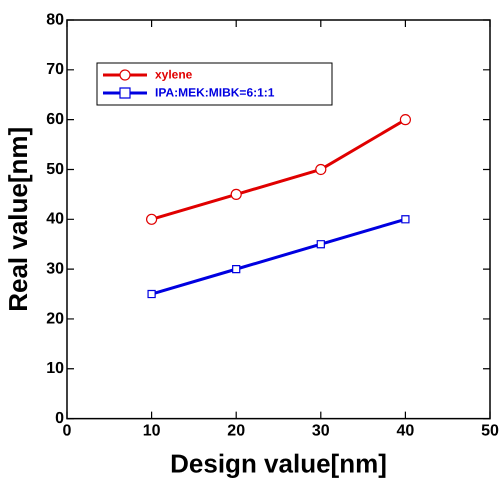  I want to click on y-tick-label: 50, so click(55, 169).